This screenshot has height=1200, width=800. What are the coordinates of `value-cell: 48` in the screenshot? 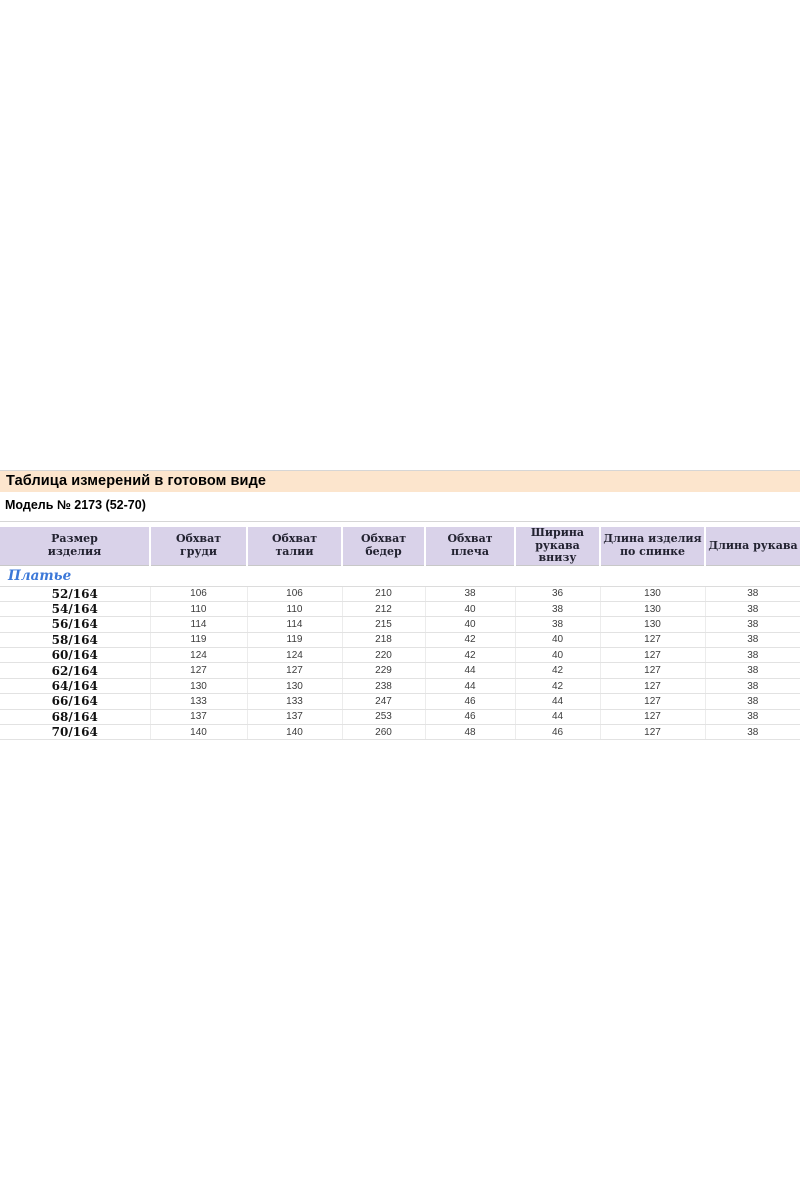 It's located at (470, 732).